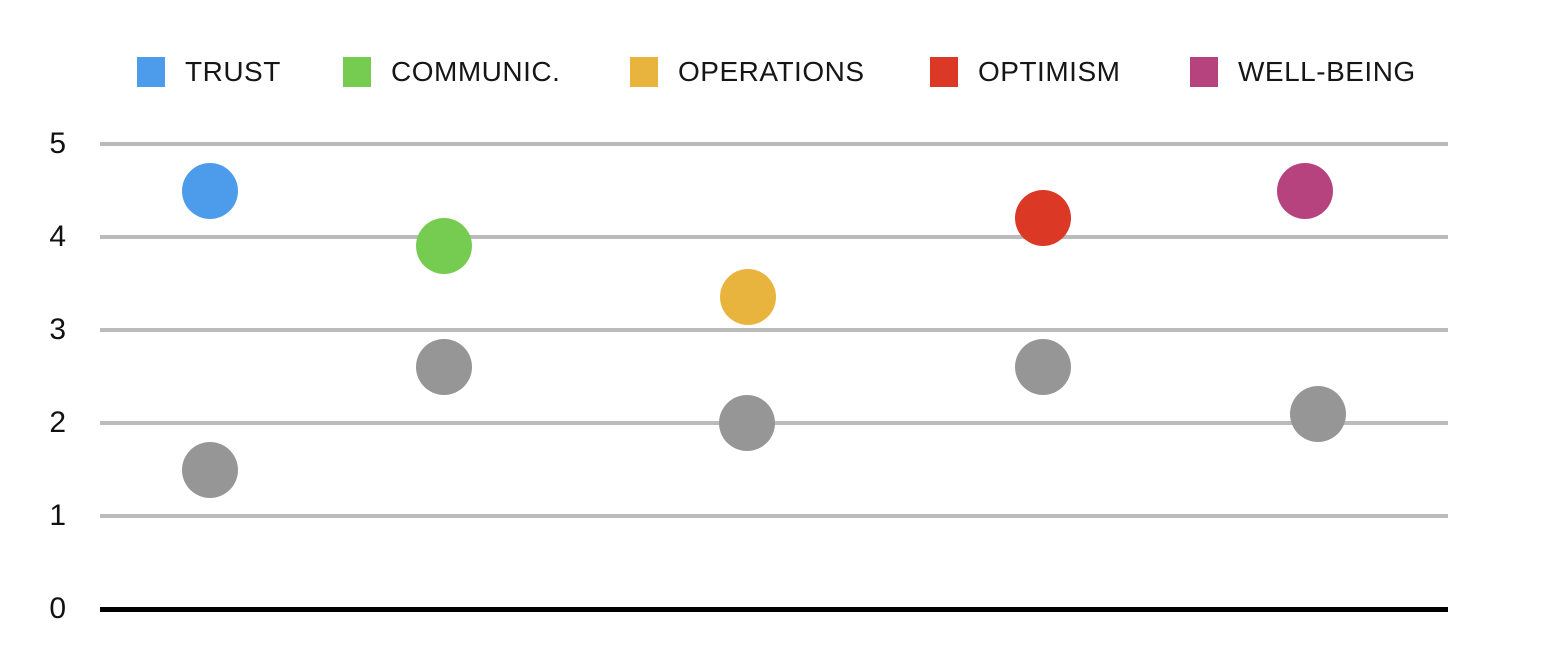 The height and width of the screenshot is (666, 1568). I want to click on legend-item-operations: OPERATIONS, so click(747, 71).